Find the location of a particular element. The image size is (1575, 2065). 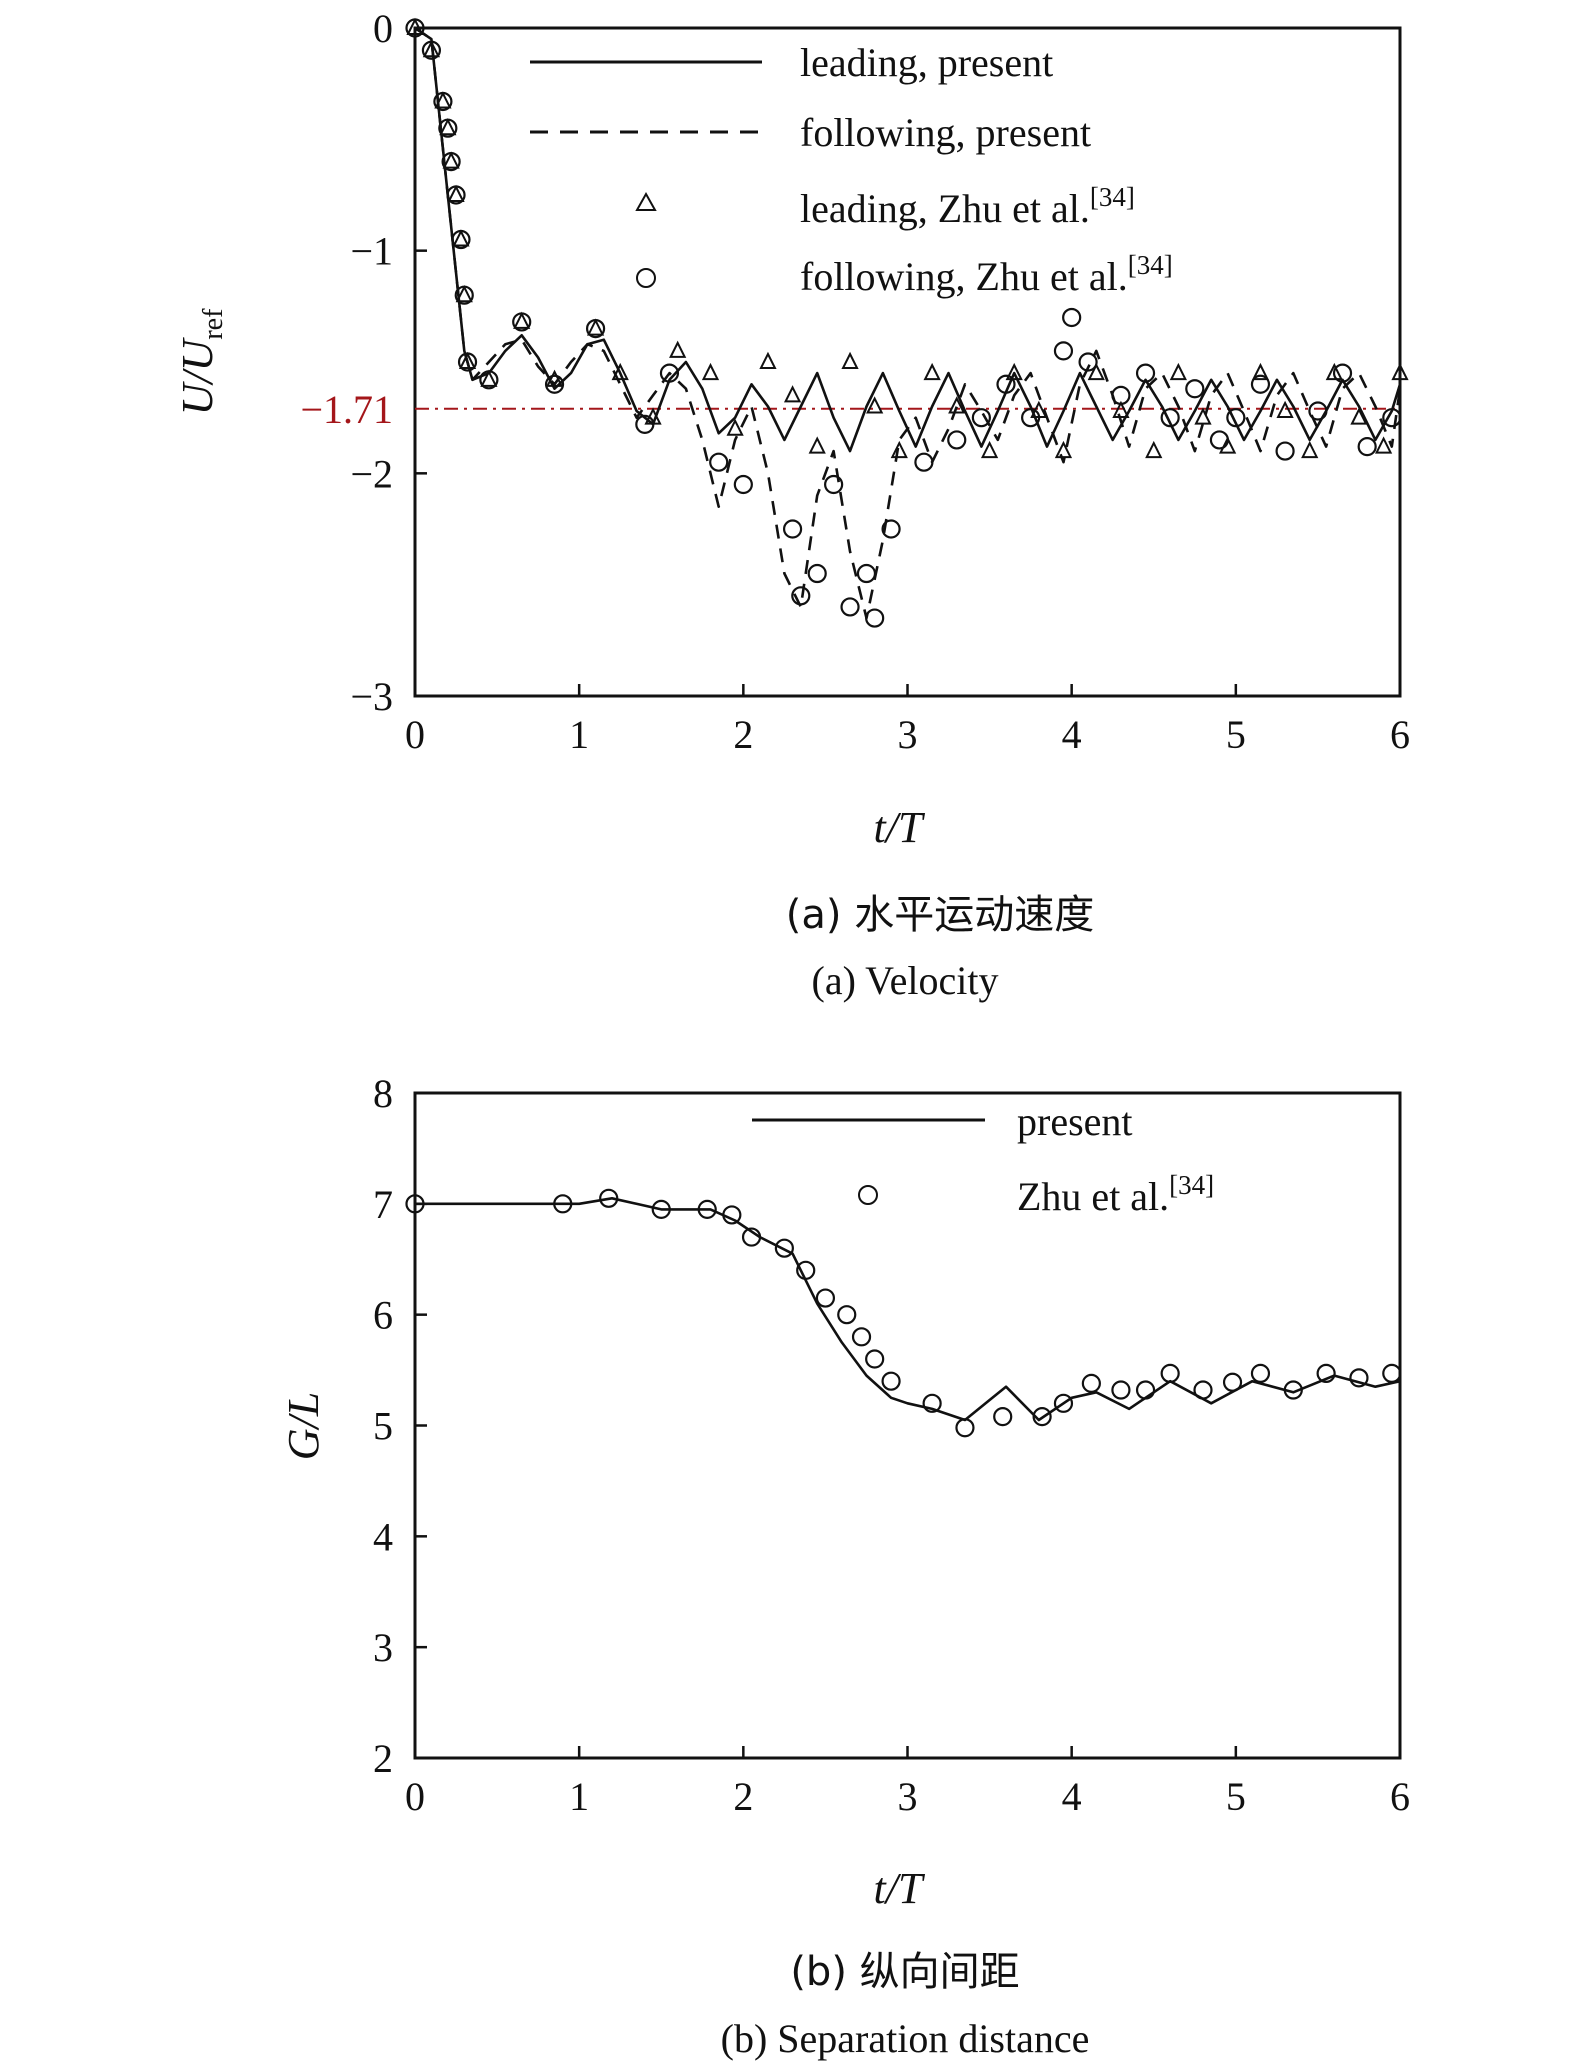

panel-a-y-axis-title: U/Uref is located at coordinates (201, 362).